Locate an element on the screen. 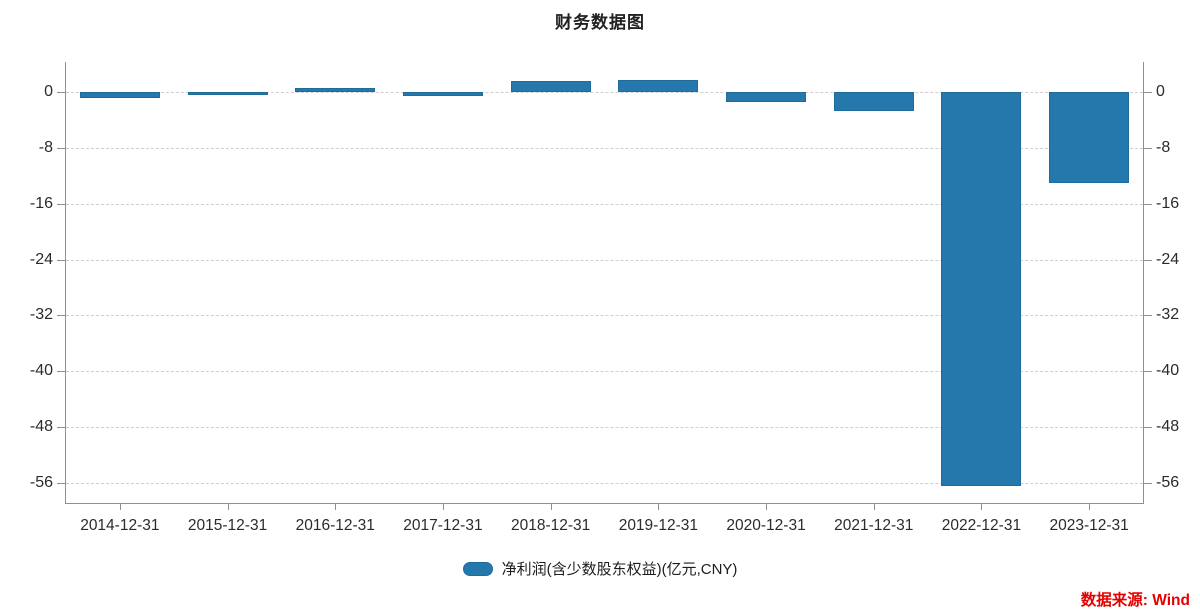 Image resolution: width=1200 pixels, height=616 pixels. x-axis-label-2018-12-31: 2018-12-31 is located at coordinates (550, 525).